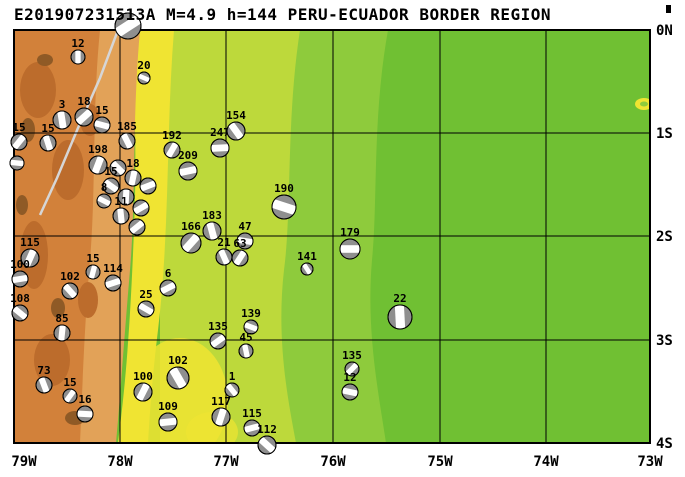 The width and height of the screenshot is (685, 477). Describe the element at coordinates (168, 282) in the screenshot. I see `beachball-marker: 6` at that location.